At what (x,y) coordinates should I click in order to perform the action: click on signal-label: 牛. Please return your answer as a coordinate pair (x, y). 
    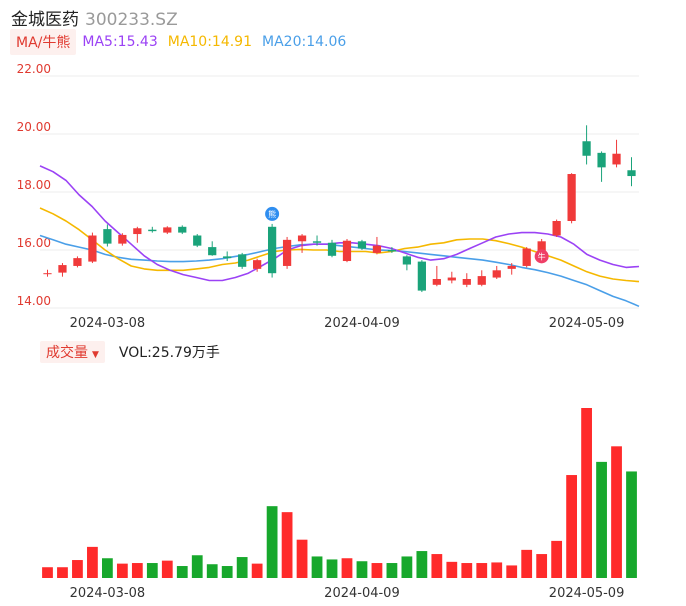
    Looking at the image, I should click on (542, 256).